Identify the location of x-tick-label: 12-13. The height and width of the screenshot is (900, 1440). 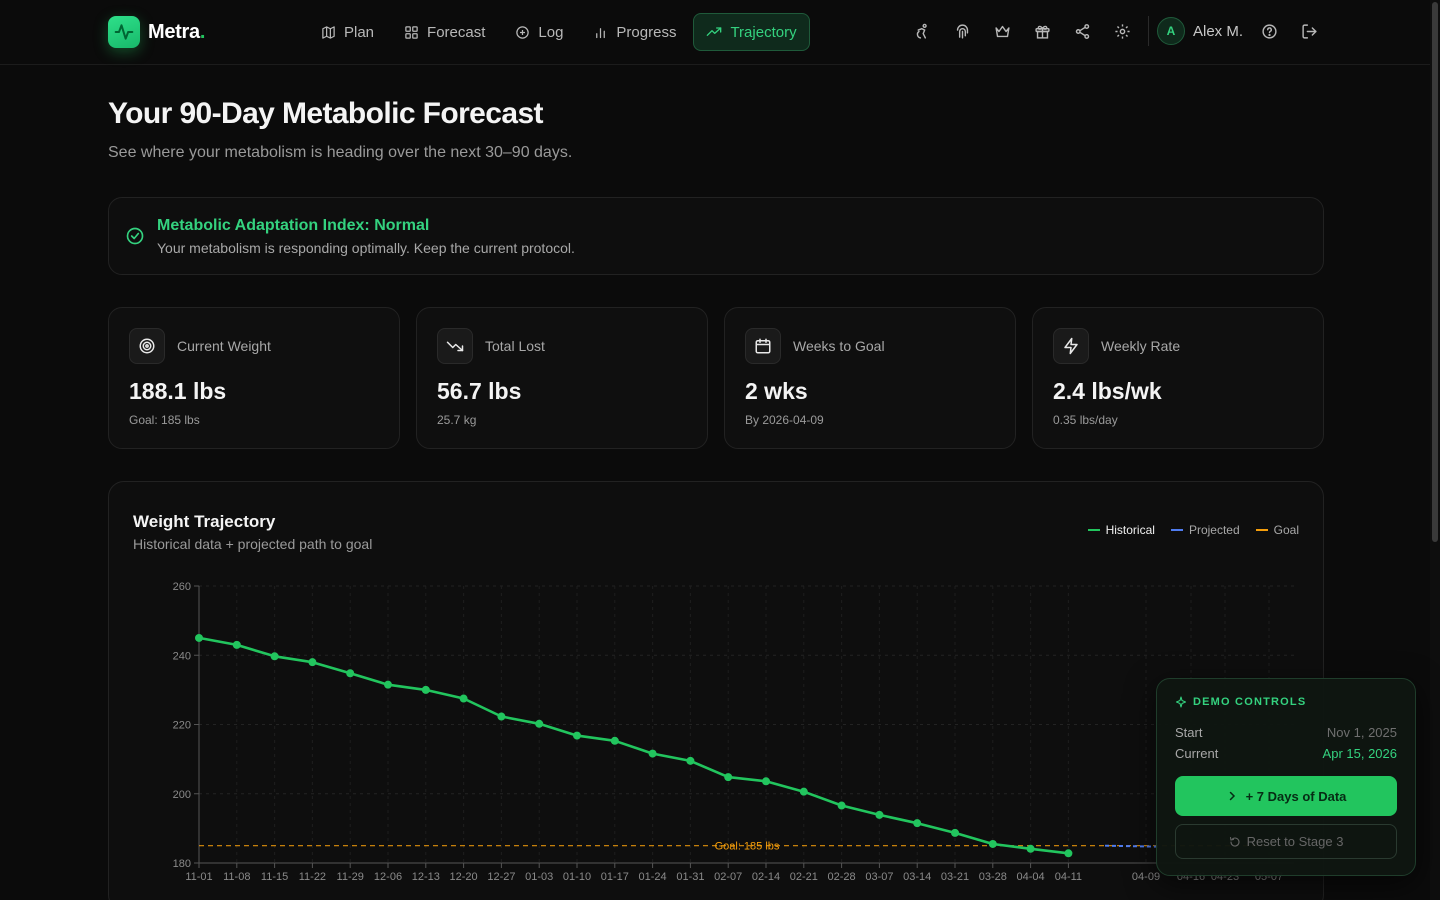
(426, 877).